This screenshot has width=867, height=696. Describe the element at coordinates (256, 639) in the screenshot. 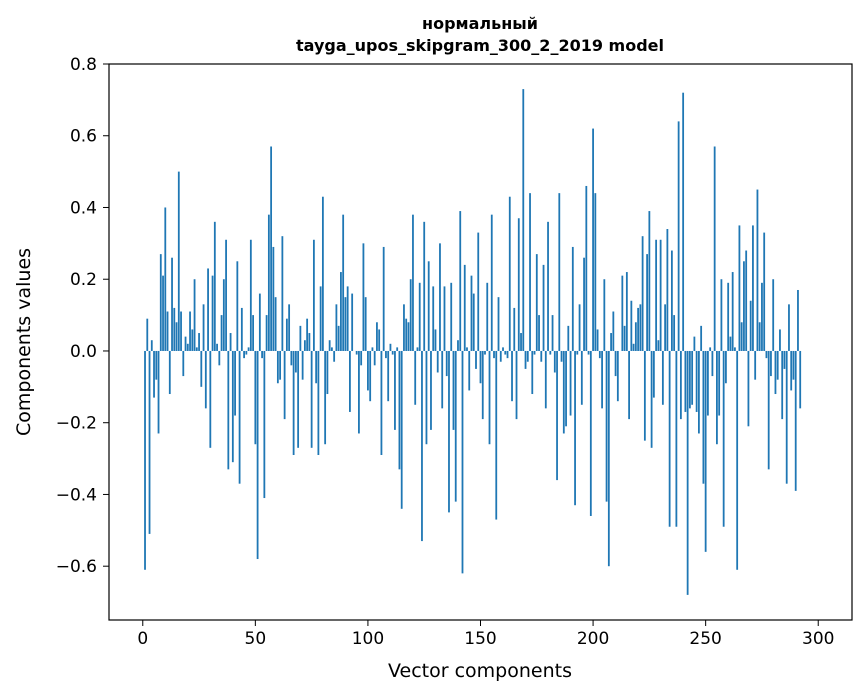

I see `x-tick-label: 50` at that location.